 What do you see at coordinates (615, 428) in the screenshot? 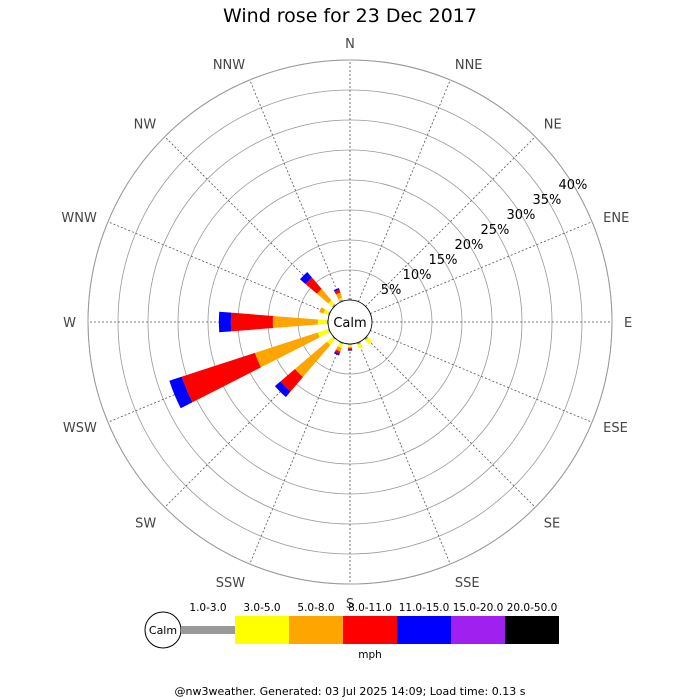
I see `direction-label-ese: ESE` at bounding box center [615, 428].